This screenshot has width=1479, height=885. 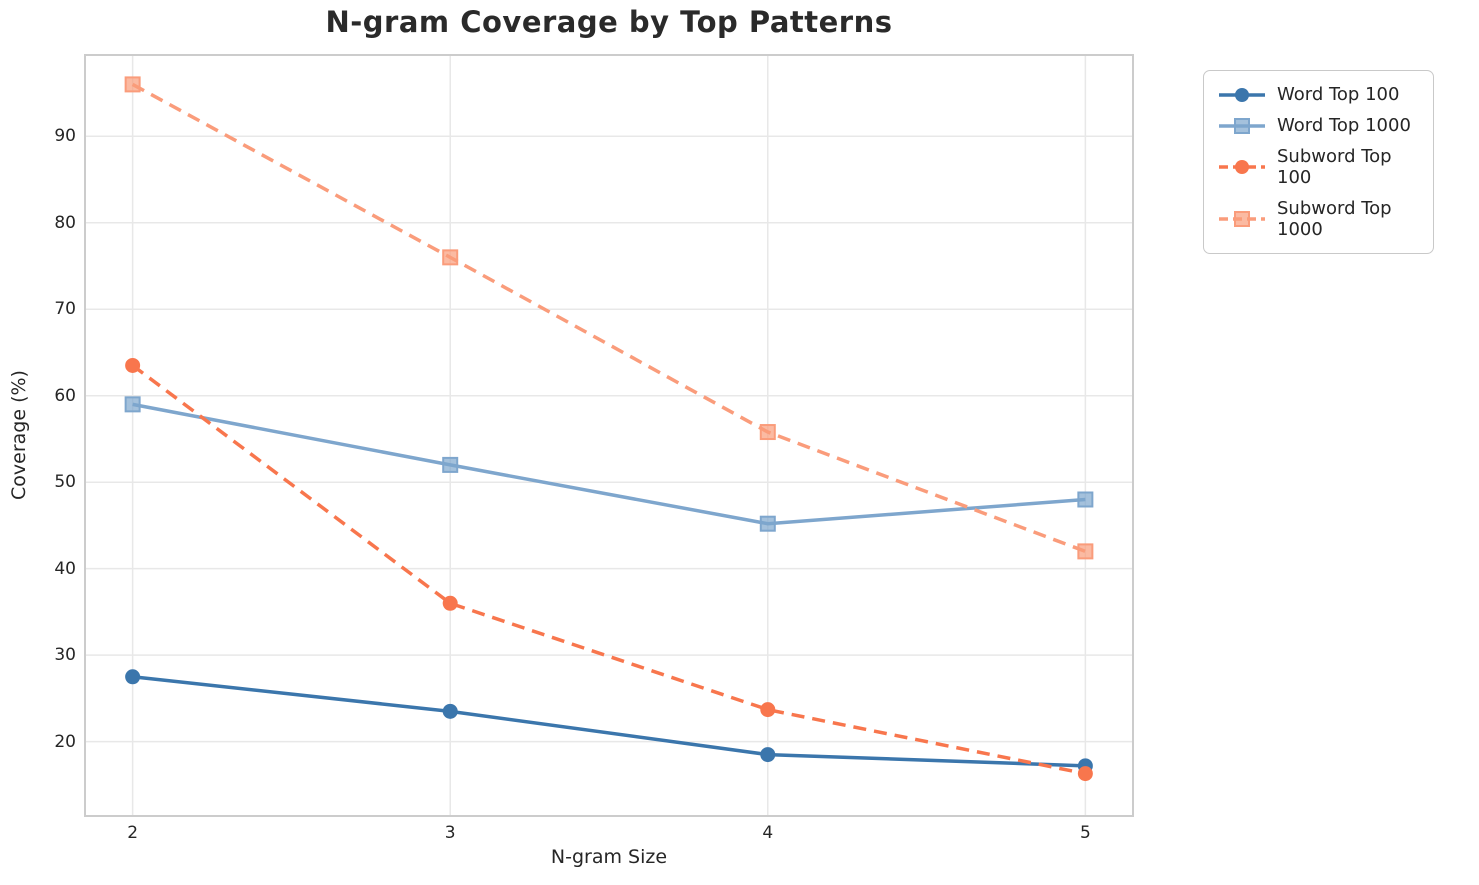 What do you see at coordinates (768, 833) in the screenshot?
I see `x-tick-label: 4` at bounding box center [768, 833].